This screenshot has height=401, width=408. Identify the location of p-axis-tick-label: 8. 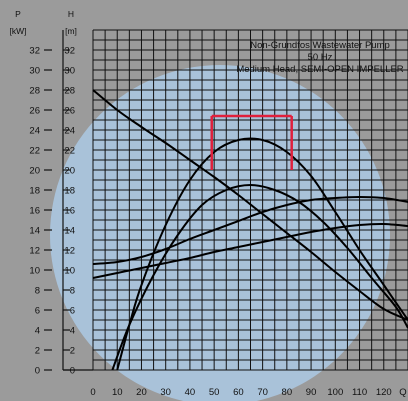
(37, 291).